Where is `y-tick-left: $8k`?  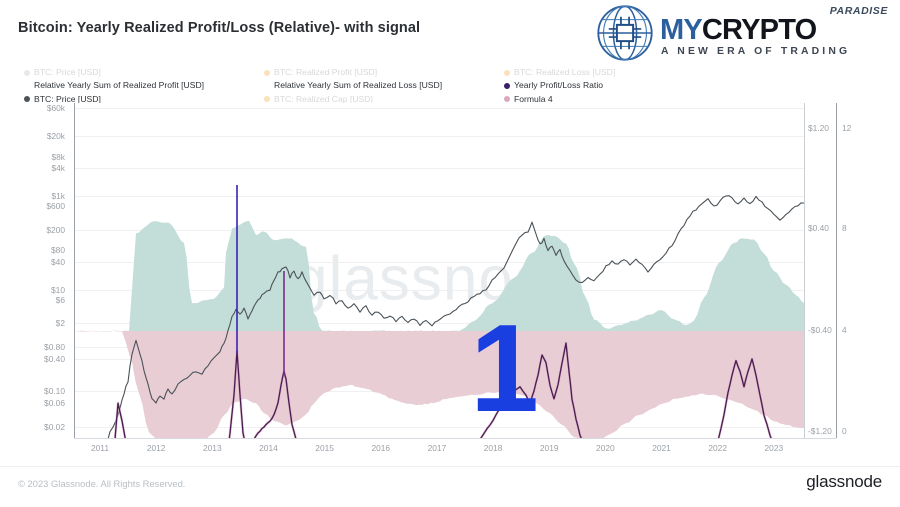 y-tick-left: $8k is located at coordinates (58, 157).